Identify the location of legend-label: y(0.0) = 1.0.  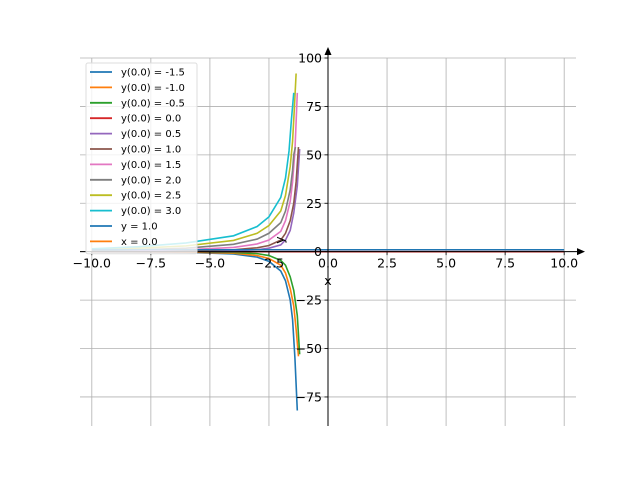
(151, 150).